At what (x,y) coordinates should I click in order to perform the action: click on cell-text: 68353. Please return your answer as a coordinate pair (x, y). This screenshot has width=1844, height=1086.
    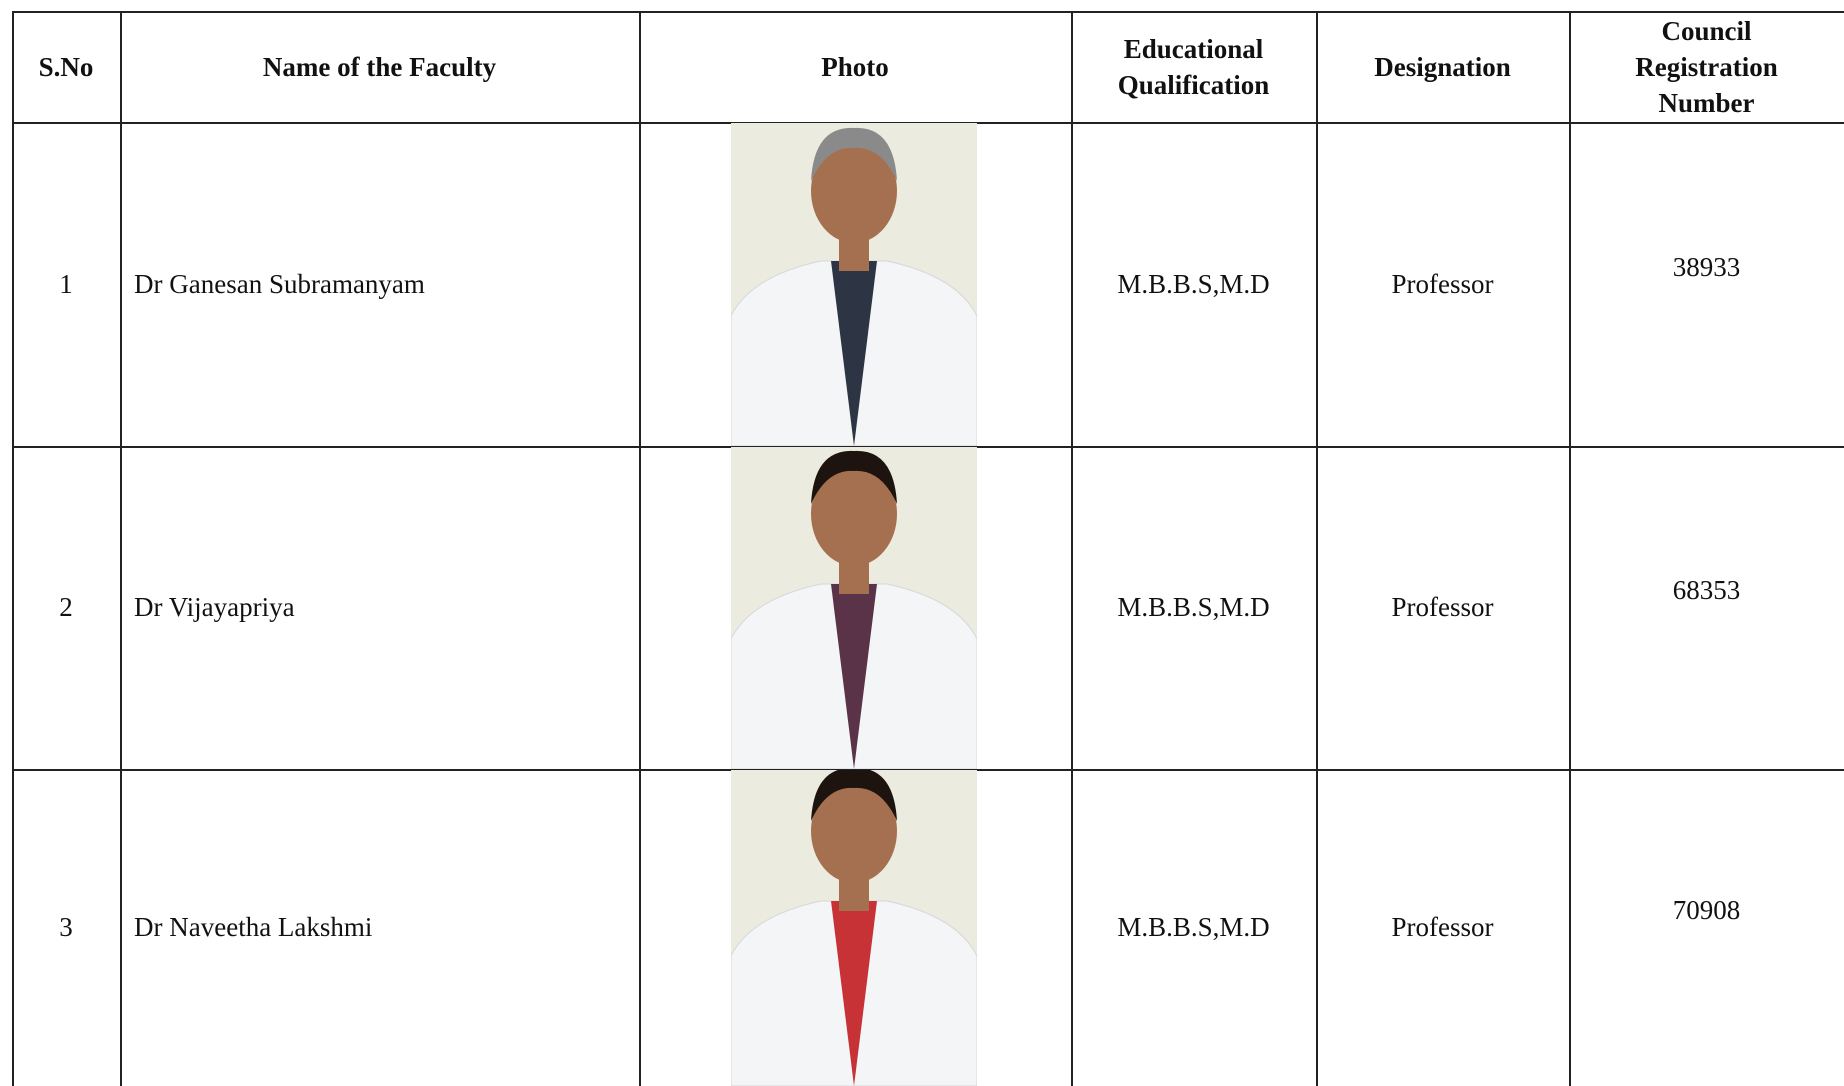
    Looking at the image, I should click on (1706, 590).